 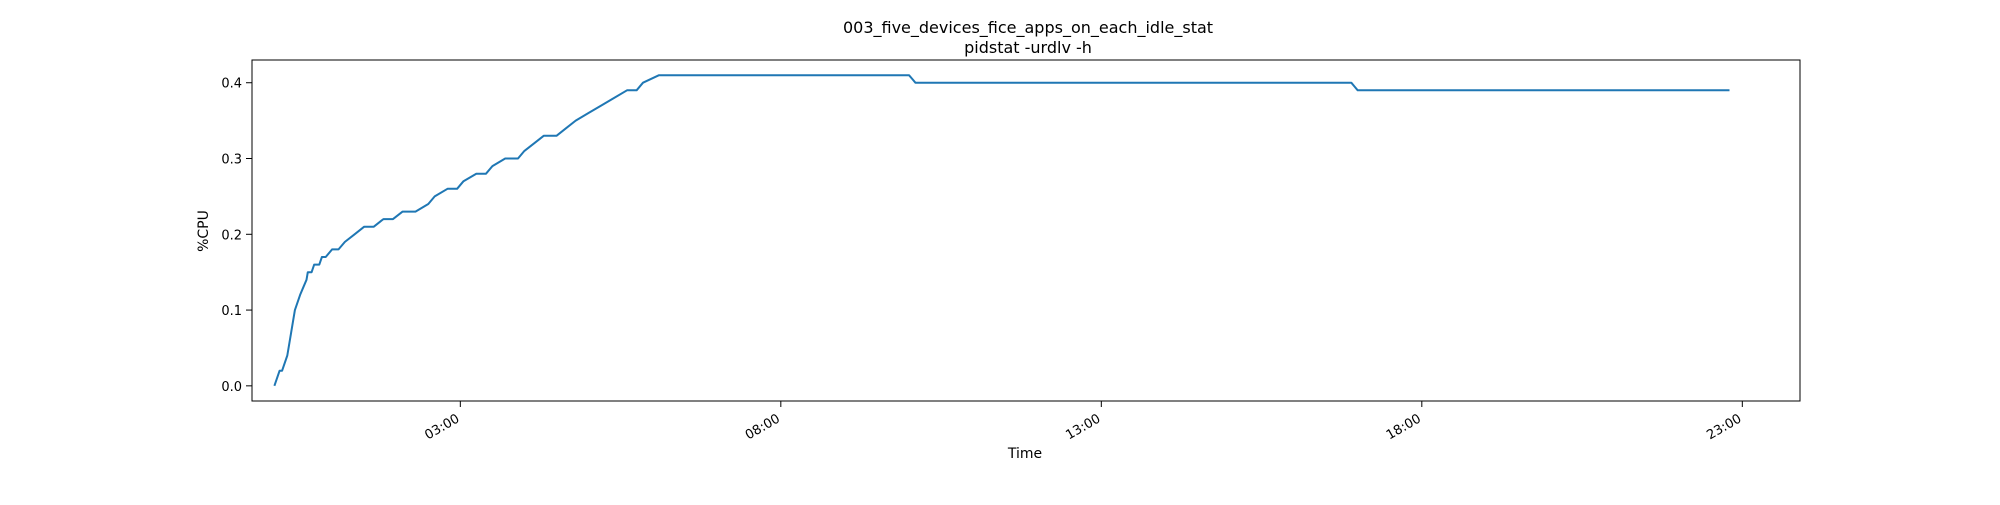 What do you see at coordinates (1028, 47) in the screenshot?
I see `chart-subtitle: pidstat -urdlv -h` at bounding box center [1028, 47].